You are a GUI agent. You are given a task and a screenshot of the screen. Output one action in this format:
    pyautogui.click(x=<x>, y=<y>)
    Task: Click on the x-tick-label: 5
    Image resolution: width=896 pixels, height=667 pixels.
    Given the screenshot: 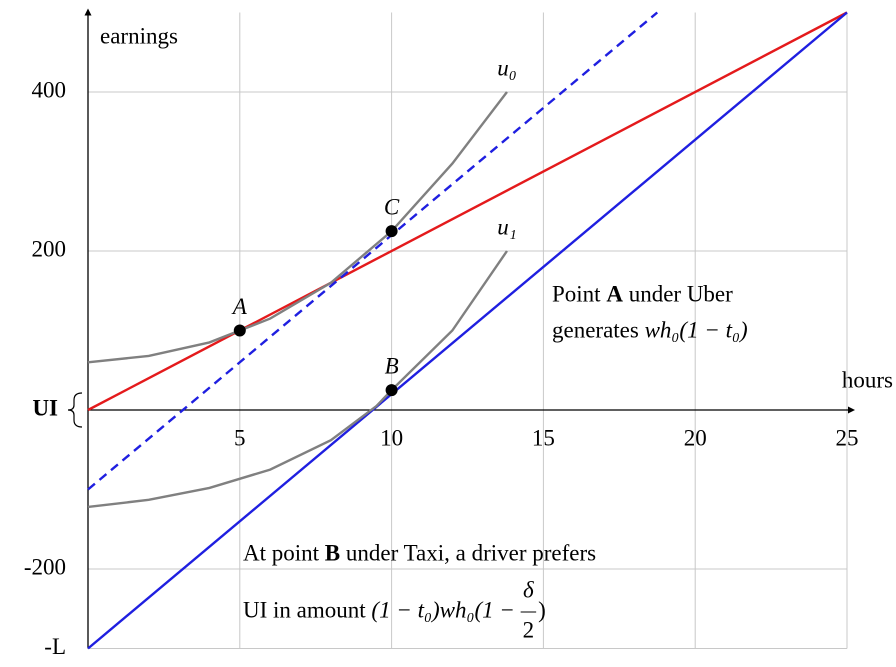 What is the action you would take?
    pyautogui.click(x=240, y=437)
    